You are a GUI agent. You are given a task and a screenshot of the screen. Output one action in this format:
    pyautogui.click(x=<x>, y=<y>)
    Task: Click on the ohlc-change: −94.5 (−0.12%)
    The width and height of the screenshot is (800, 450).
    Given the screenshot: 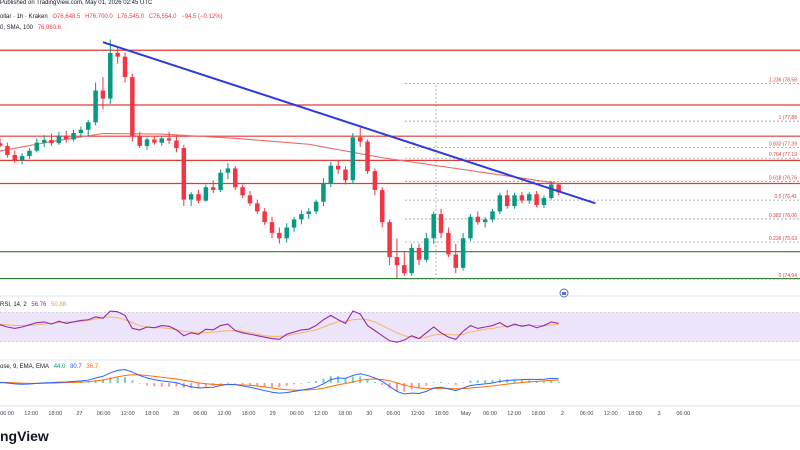 What is the action you would take?
    pyautogui.click(x=202, y=17)
    